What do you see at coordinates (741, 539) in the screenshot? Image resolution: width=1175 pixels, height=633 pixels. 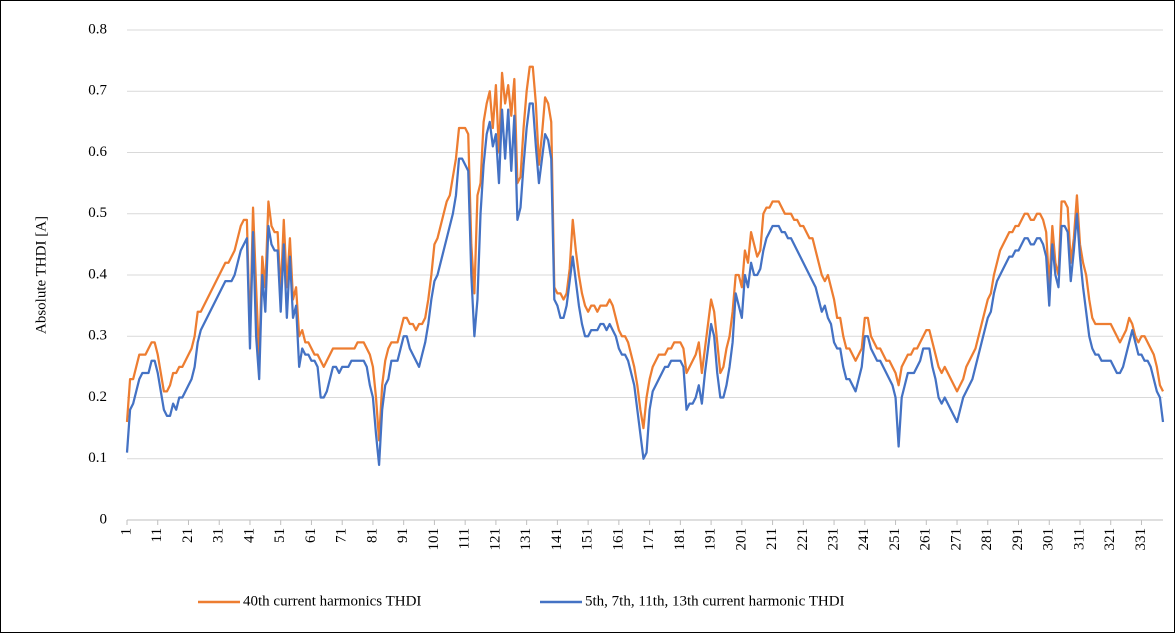 I see `x-tick-label: 201` at bounding box center [741, 539].